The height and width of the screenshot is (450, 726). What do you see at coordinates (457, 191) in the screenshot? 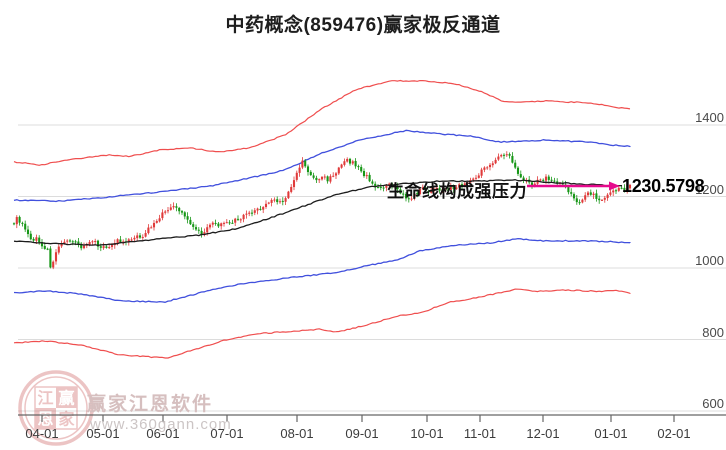
I see `lifeline-pressure-annotation: 生命线构成强压力` at bounding box center [457, 191].